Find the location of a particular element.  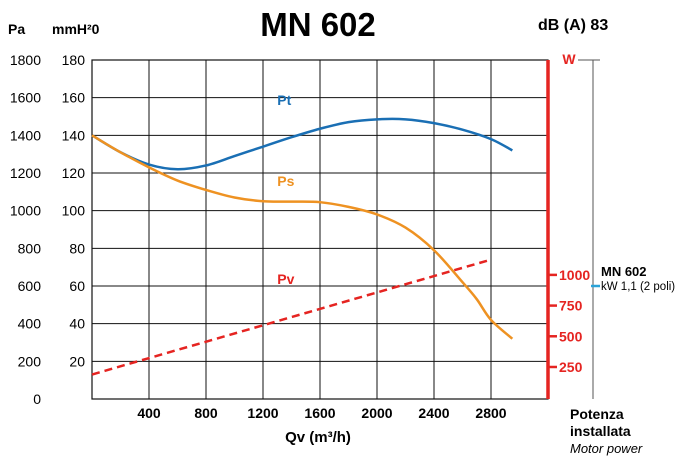

y-tick-label-mmh2o: 160 is located at coordinates (74, 98).